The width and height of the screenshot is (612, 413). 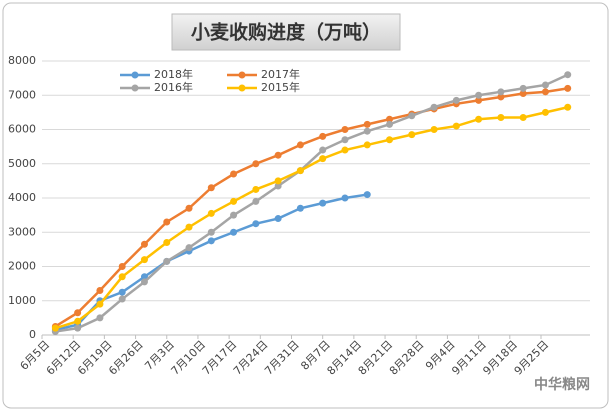 I want to click on legend-label: 2018年, so click(x=173, y=74).